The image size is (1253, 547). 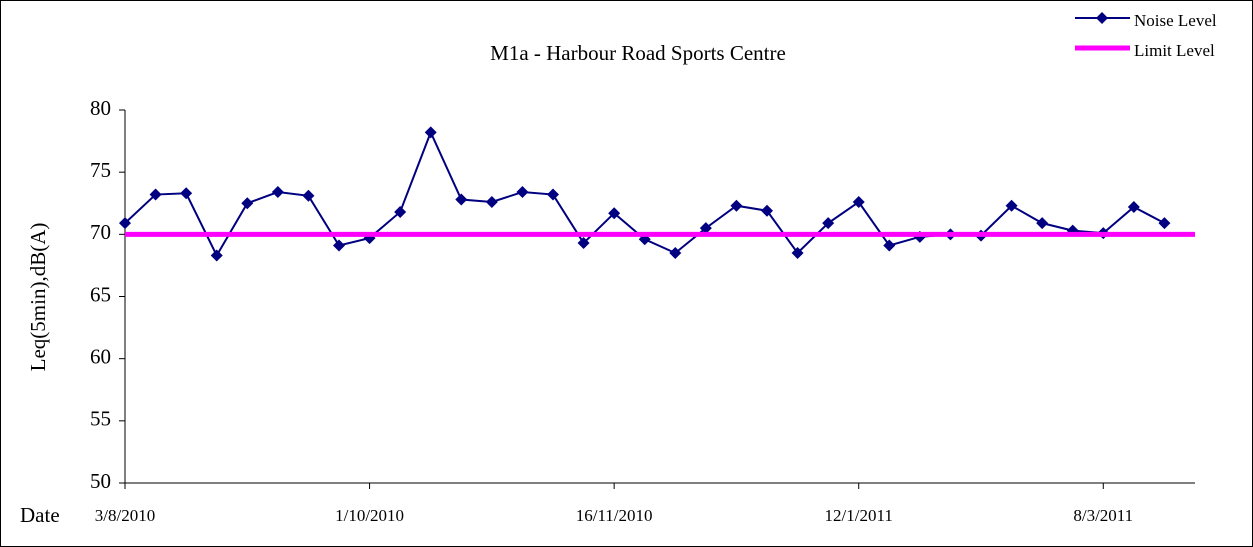 What do you see at coordinates (369, 515) in the screenshot?
I see `x-tick-label: 1/10/2010` at bounding box center [369, 515].